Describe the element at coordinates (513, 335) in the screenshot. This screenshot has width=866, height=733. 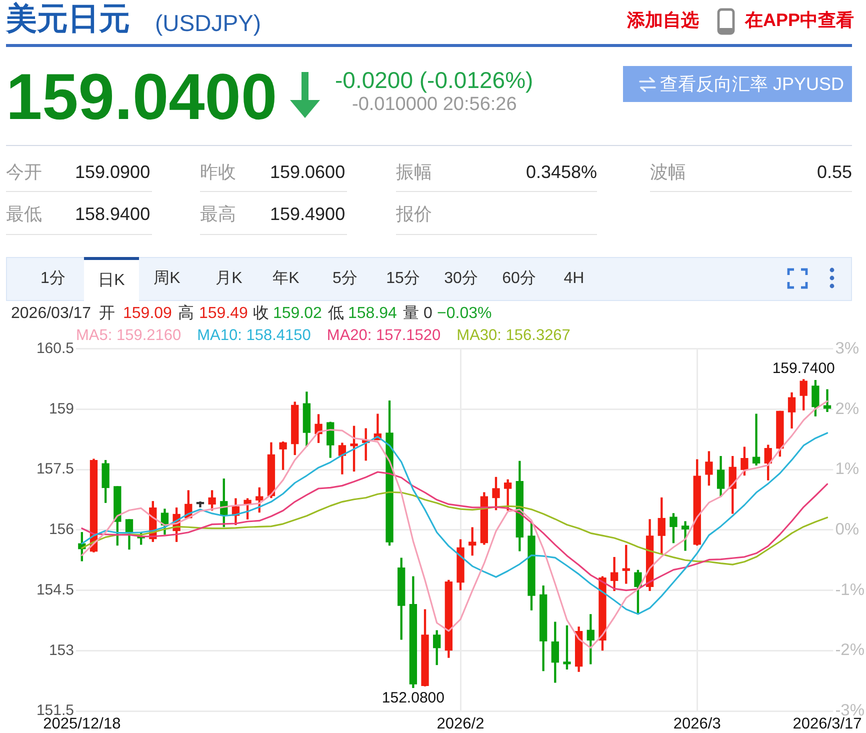
I see `text: MA30: 156.3267` at that location.